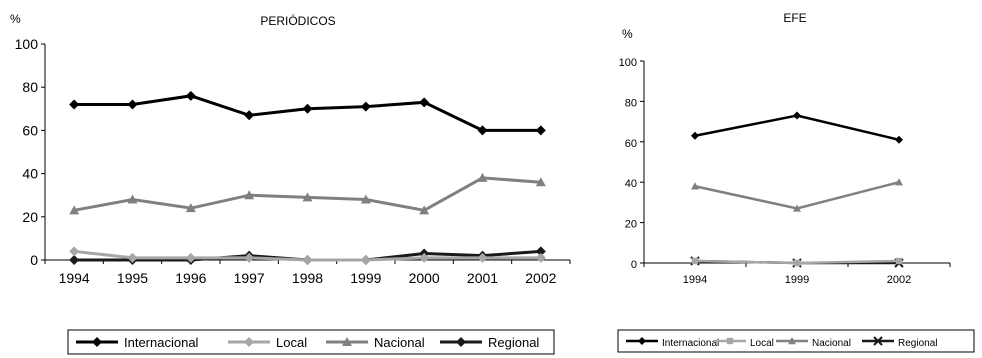  I want to click on x-tick-label: 1996, so click(190, 278).